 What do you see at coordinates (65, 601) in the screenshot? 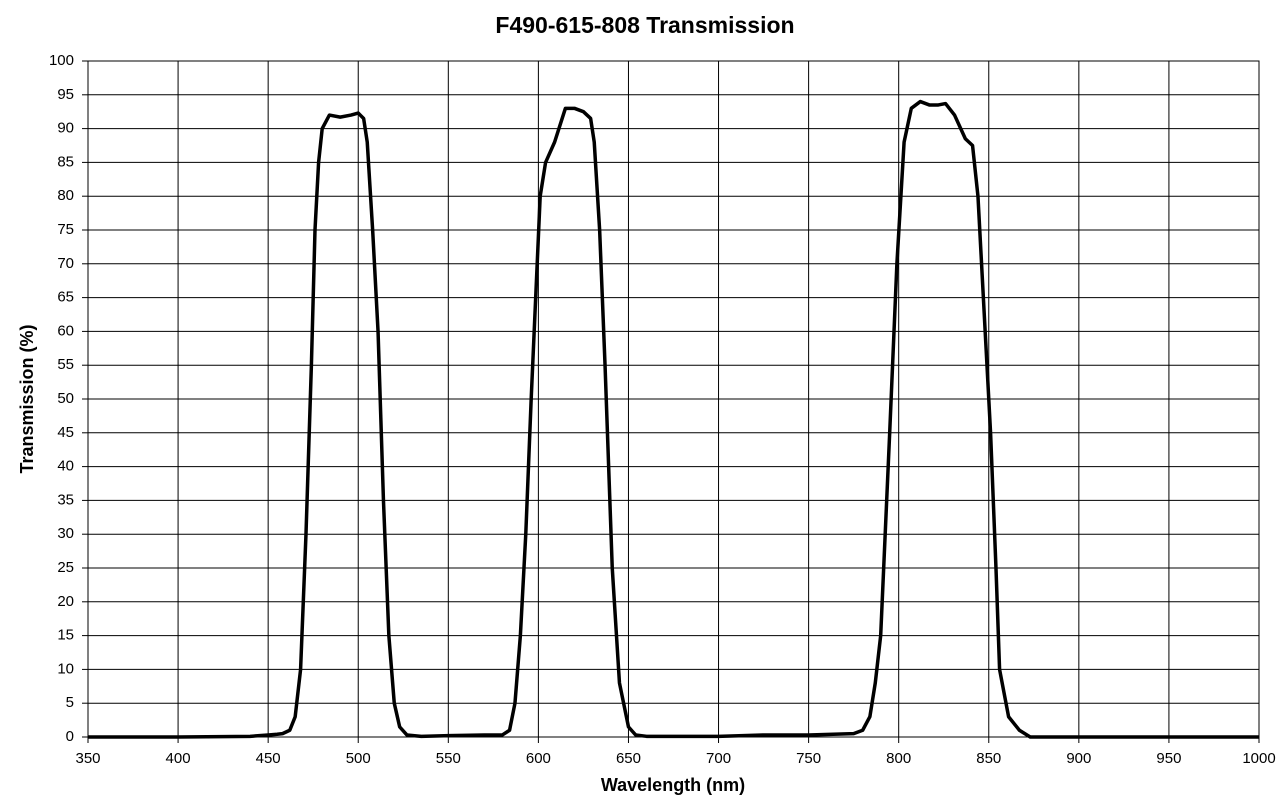
I see `y-tick-label: 20` at bounding box center [65, 601].